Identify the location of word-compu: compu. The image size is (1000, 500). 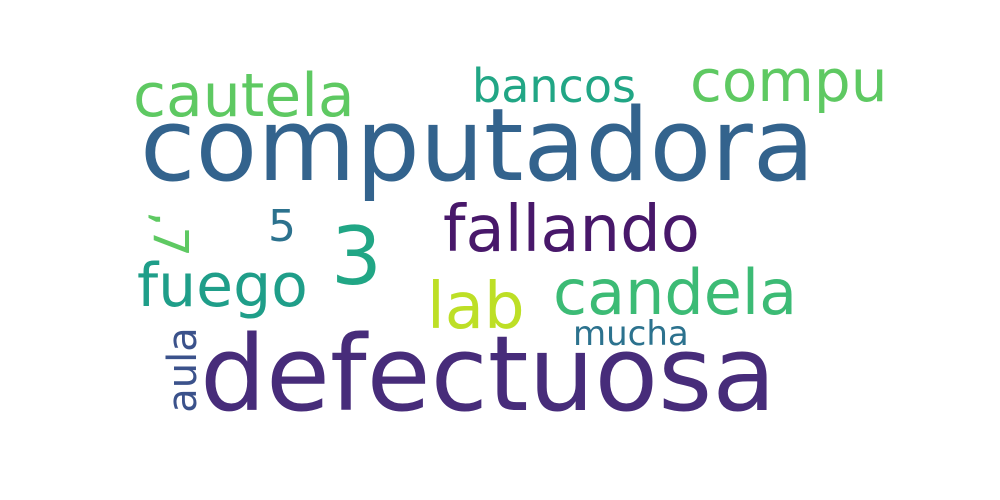
(789, 81).